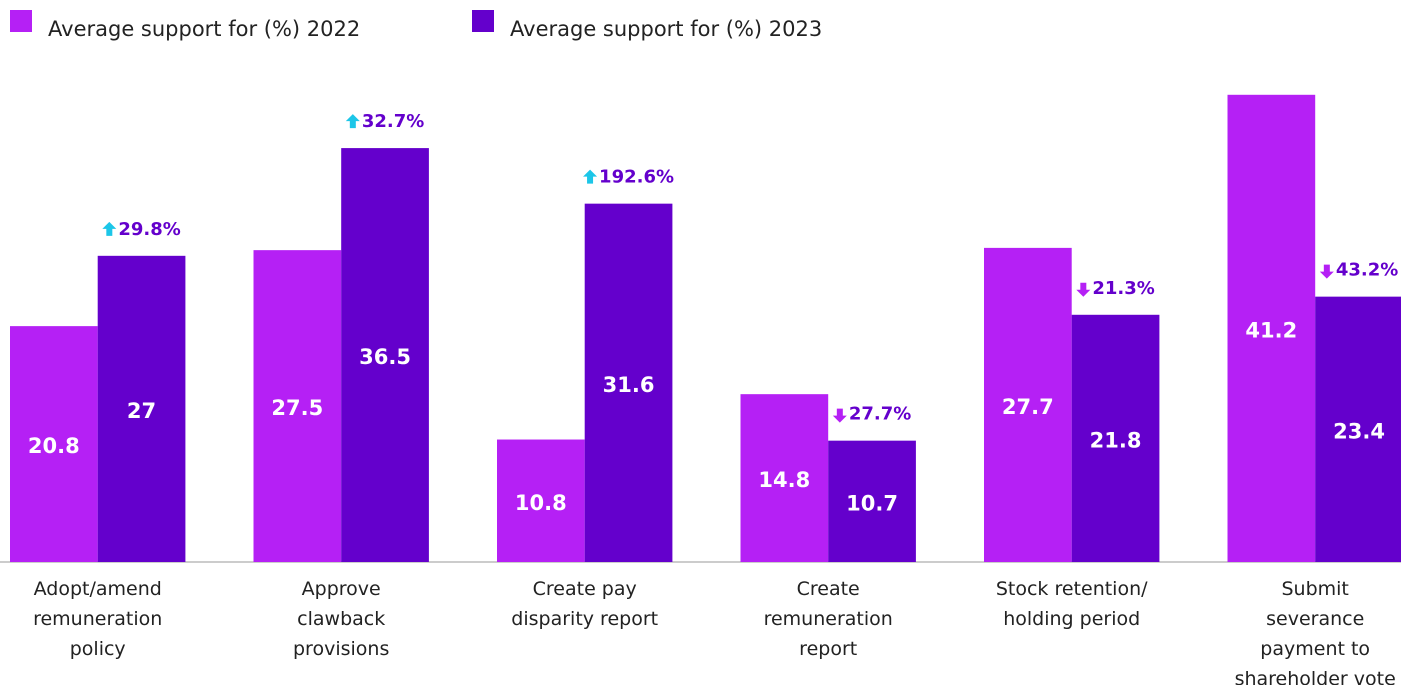  Describe the element at coordinates (141, 411) in the screenshot. I see `value-label: 27` at that location.